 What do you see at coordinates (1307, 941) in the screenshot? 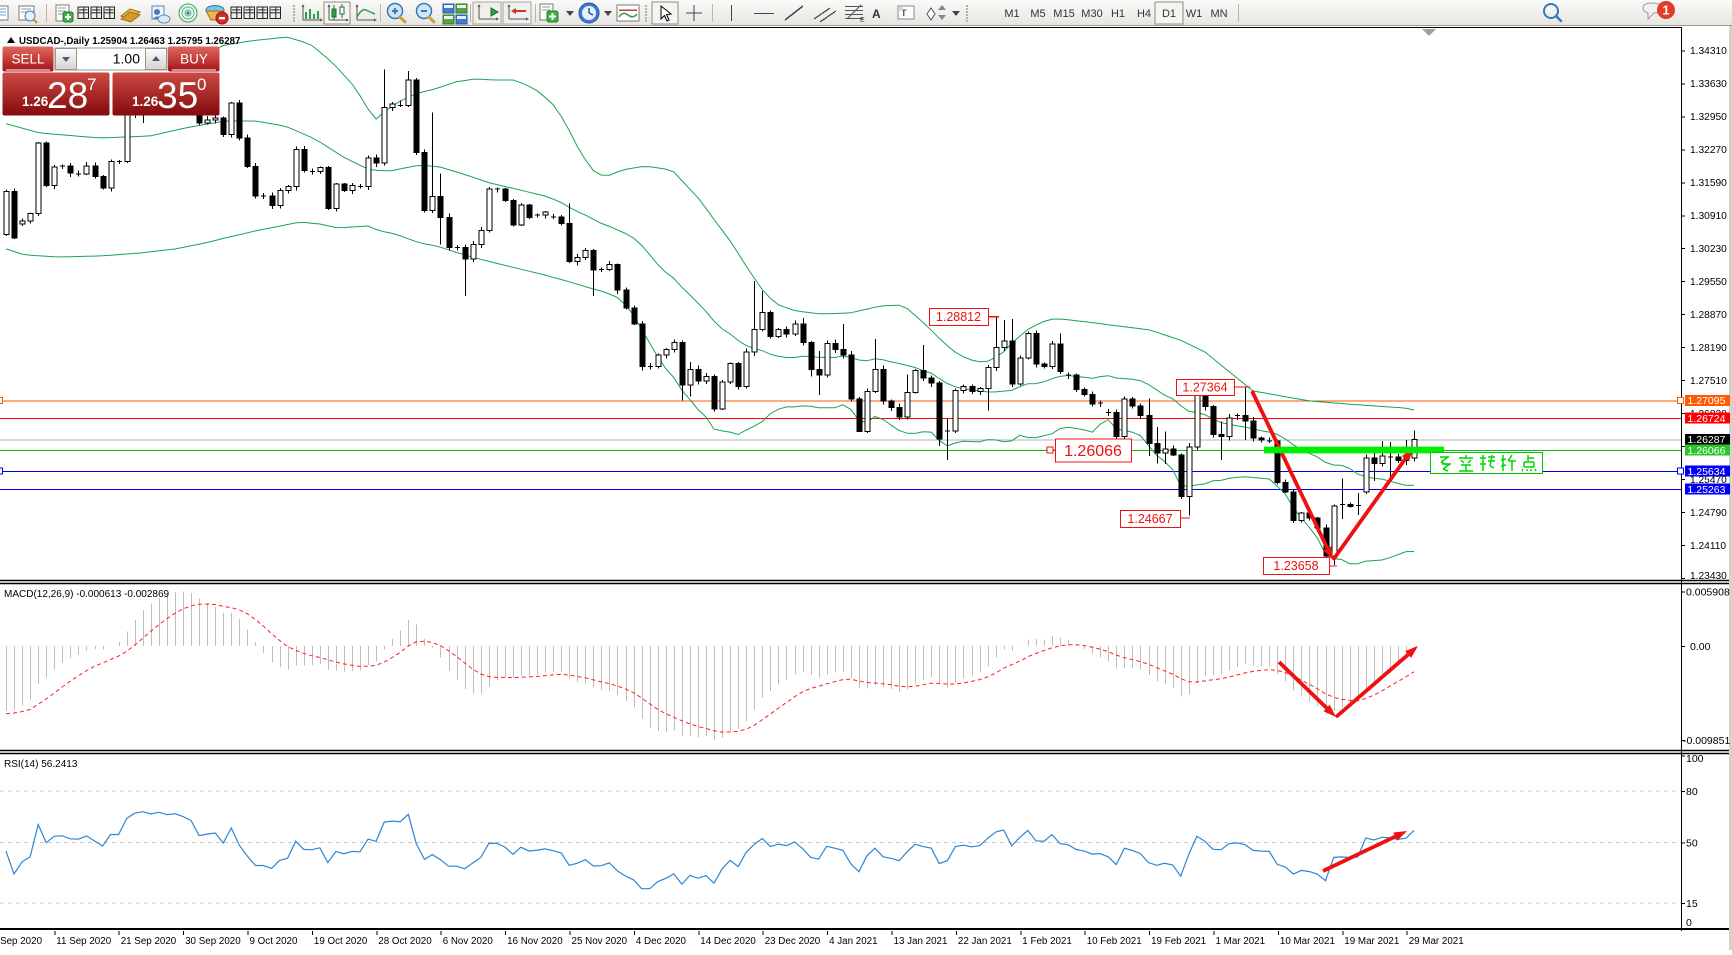
I see `svg-text: 10 Mar 2021` at bounding box center [1307, 941].